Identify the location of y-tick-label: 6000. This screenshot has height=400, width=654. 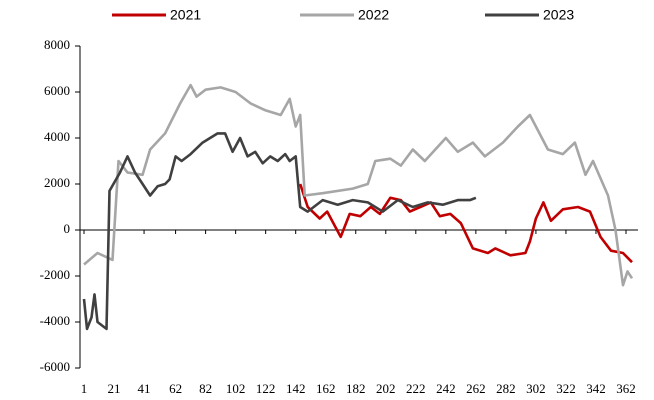
(57, 90).